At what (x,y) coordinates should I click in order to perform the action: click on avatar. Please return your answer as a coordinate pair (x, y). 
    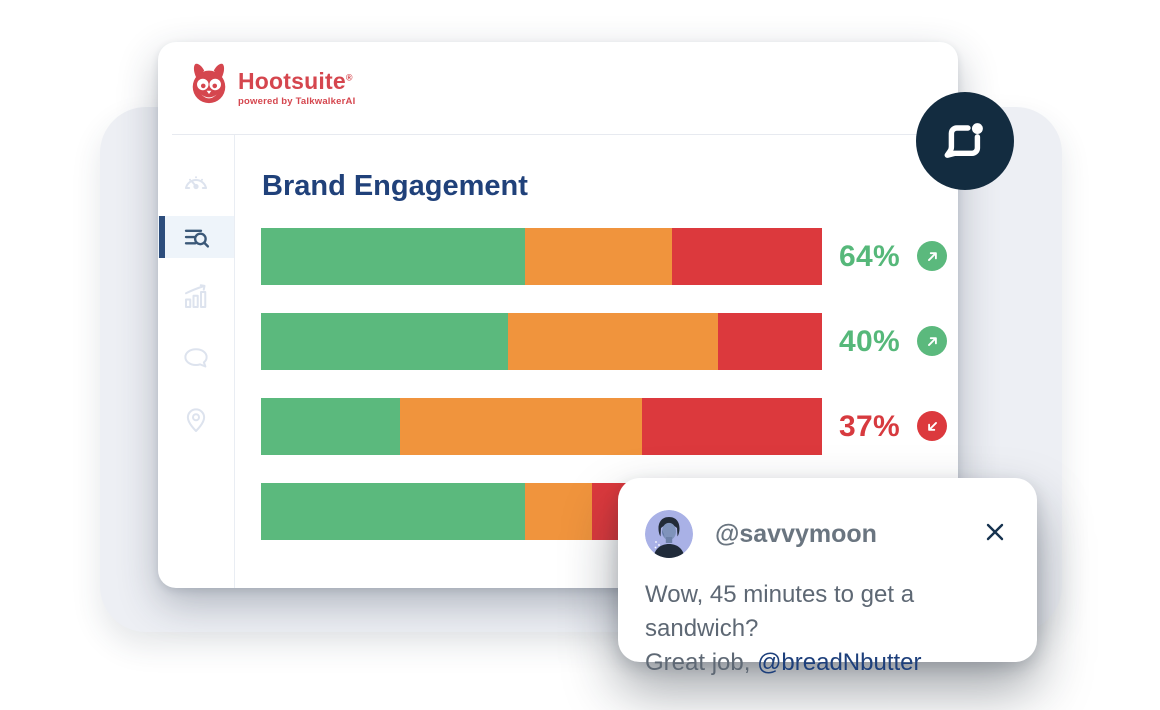
    Looking at the image, I should click on (669, 534).